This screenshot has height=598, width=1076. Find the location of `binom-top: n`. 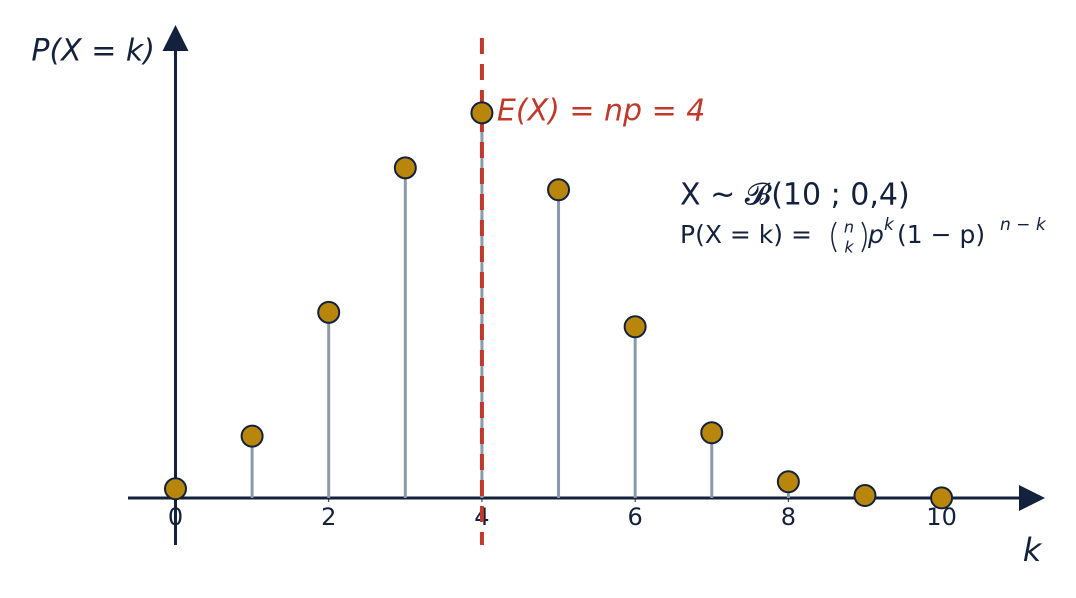

binom-top: n is located at coordinates (849, 227).